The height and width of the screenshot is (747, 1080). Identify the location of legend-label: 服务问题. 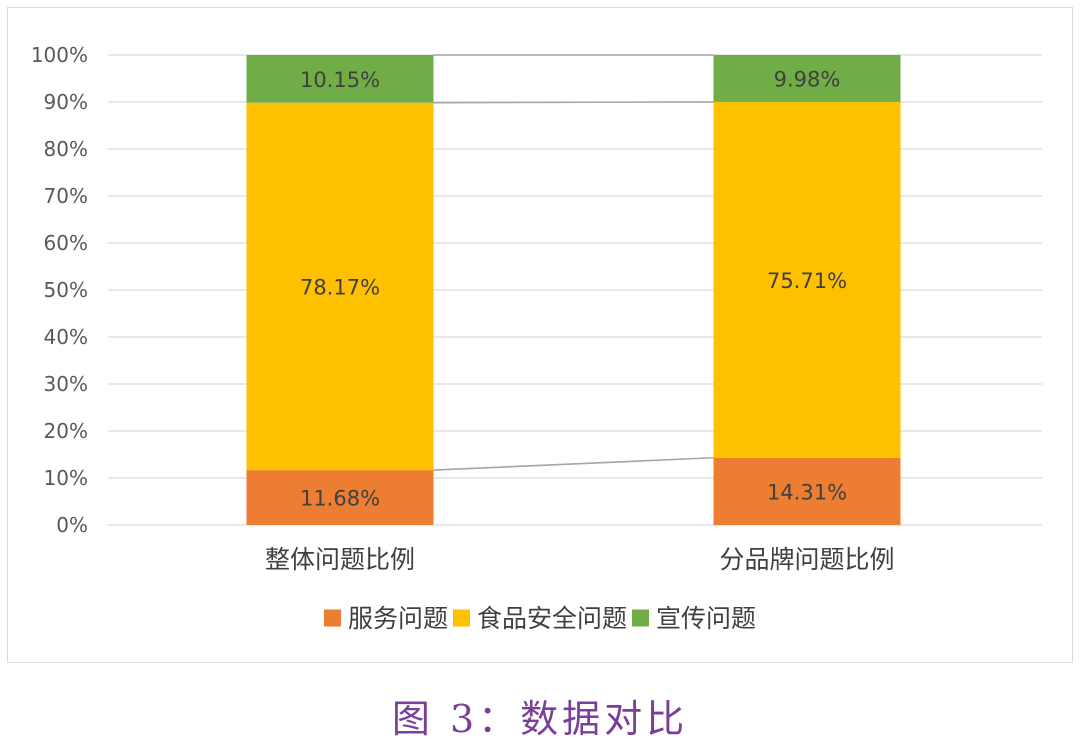
(398, 618).